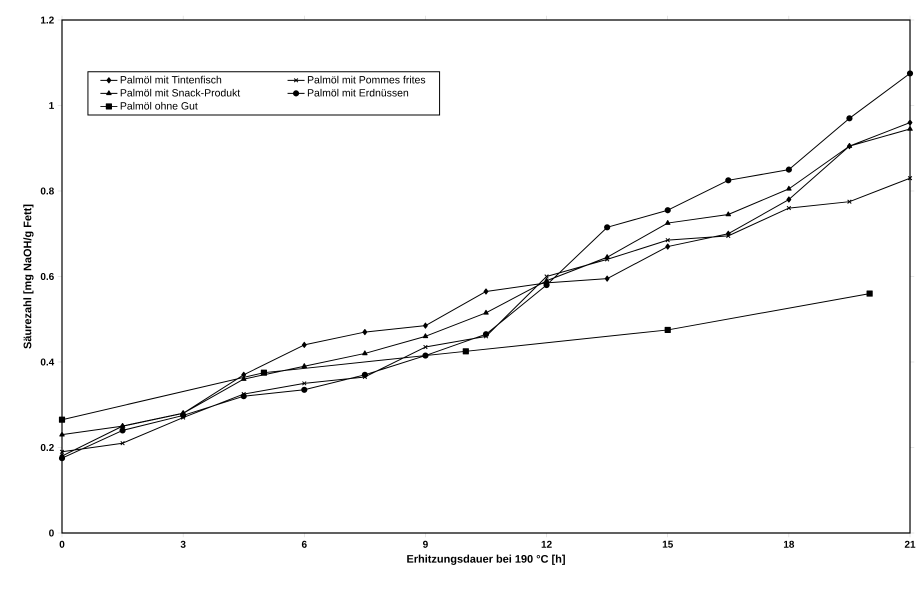 This screenshot has height=590, width=918. Describe the element at coordinates (547, 544) in the screenshot. I see `x-tick-label: 12` at that location.